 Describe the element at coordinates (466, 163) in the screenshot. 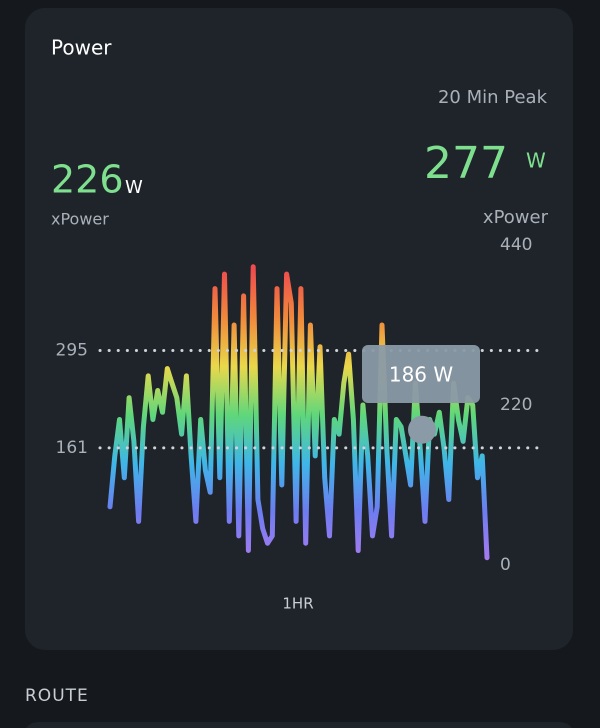

I see `peak-value: 277` at that location.